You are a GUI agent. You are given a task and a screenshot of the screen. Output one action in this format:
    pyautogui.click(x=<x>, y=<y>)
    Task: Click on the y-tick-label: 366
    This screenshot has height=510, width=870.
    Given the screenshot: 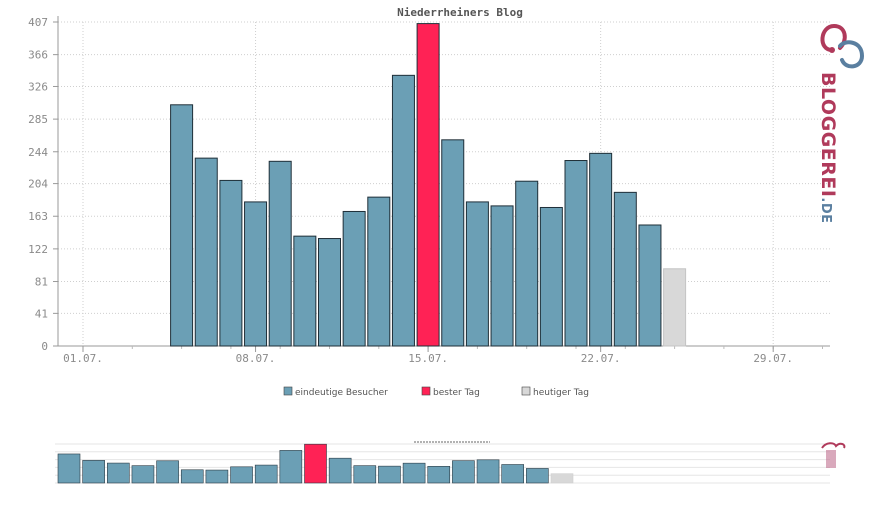 What is the action you would take?
    pyautogui.click(x=38, y=55)
    